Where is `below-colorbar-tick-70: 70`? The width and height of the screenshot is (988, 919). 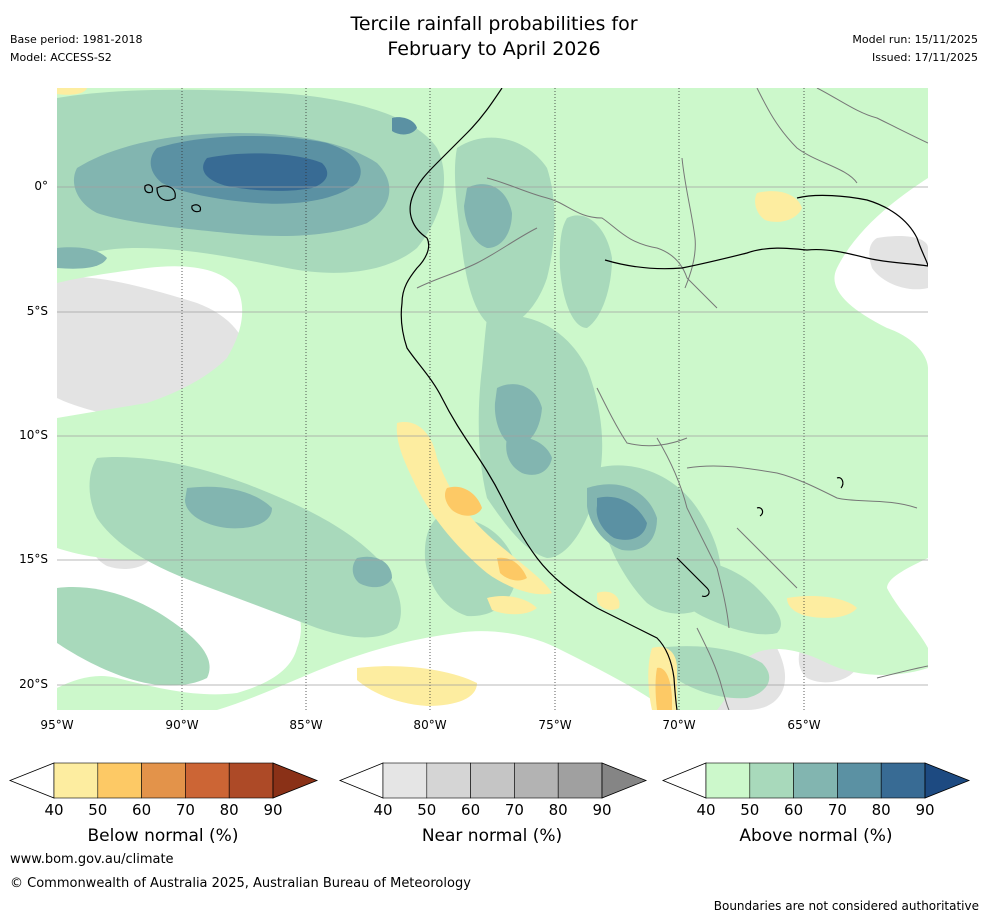
below-colorbar-tick-70: 70 is located at coordinates (185, 810).